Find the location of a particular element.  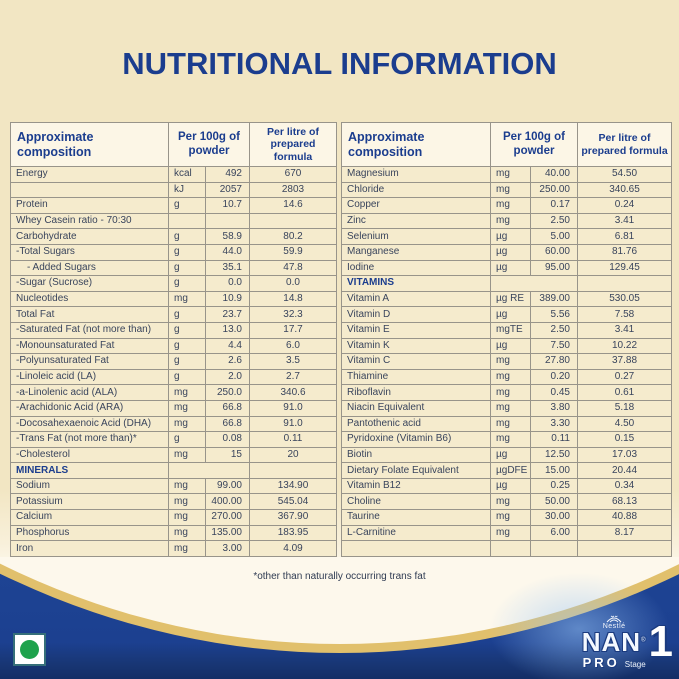

page-title: NUTRITIONAL INFORMATION is located at coordinates (339, 63).